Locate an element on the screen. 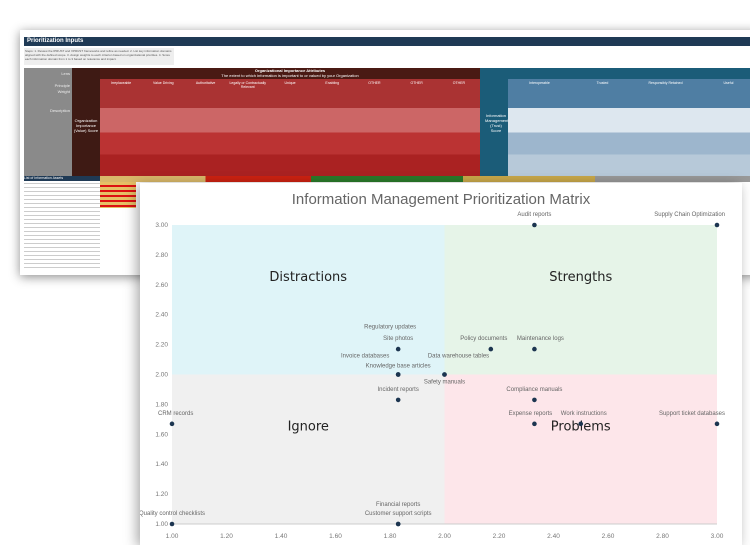 The image size is (750, 545). assets-heading: List of Information Assets is located at coordinates (62, 178).